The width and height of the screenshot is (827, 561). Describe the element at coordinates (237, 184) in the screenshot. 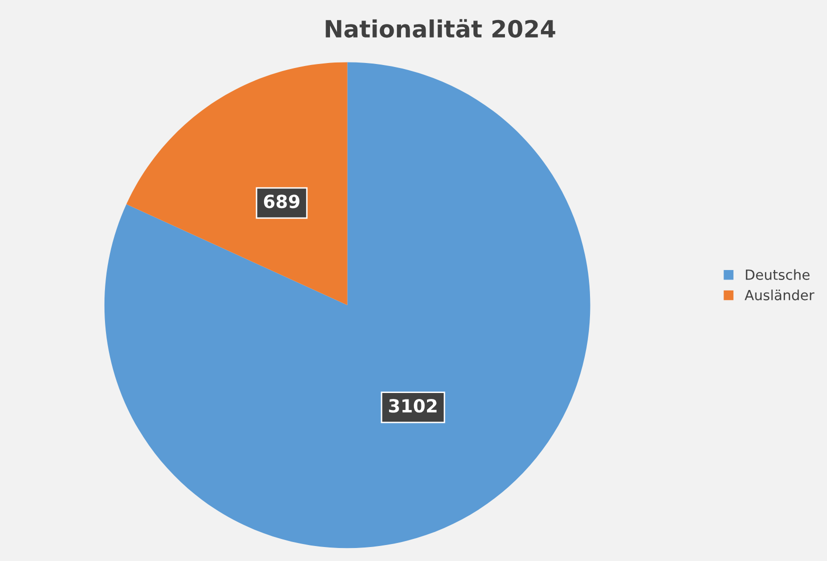

I see `pie-slice` at that location.